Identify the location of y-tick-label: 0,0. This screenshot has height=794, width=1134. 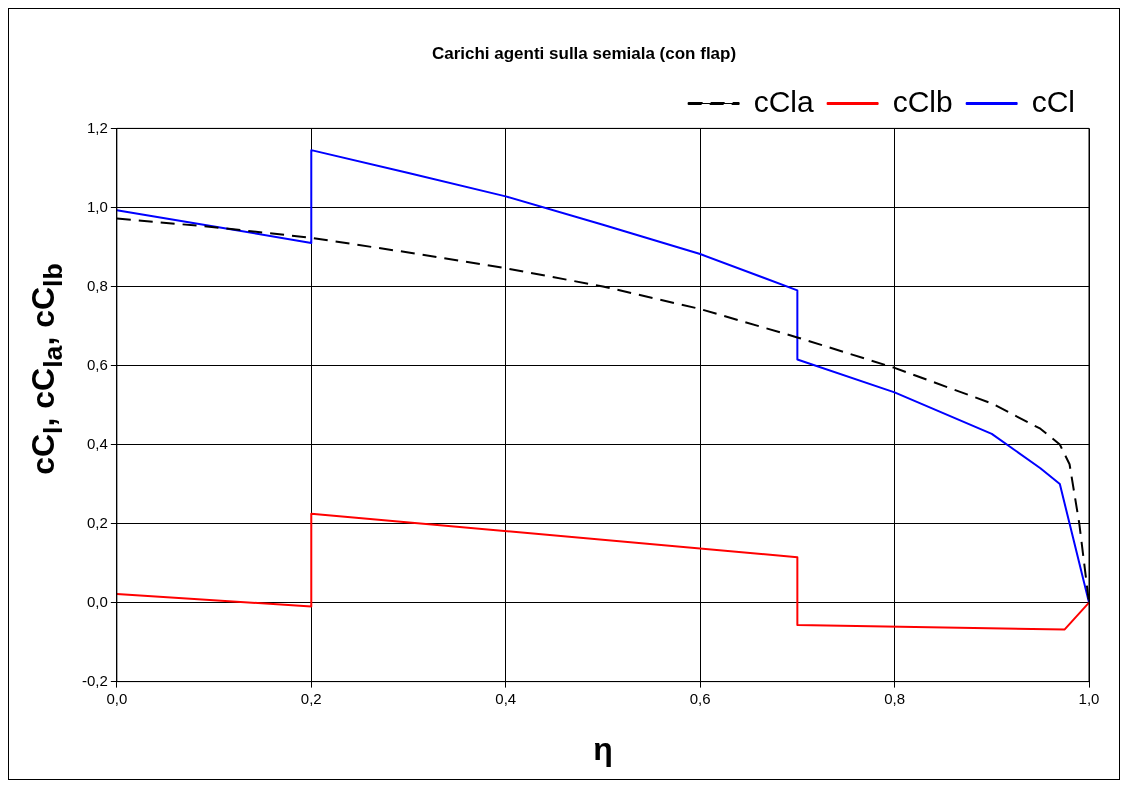
(97, 601).